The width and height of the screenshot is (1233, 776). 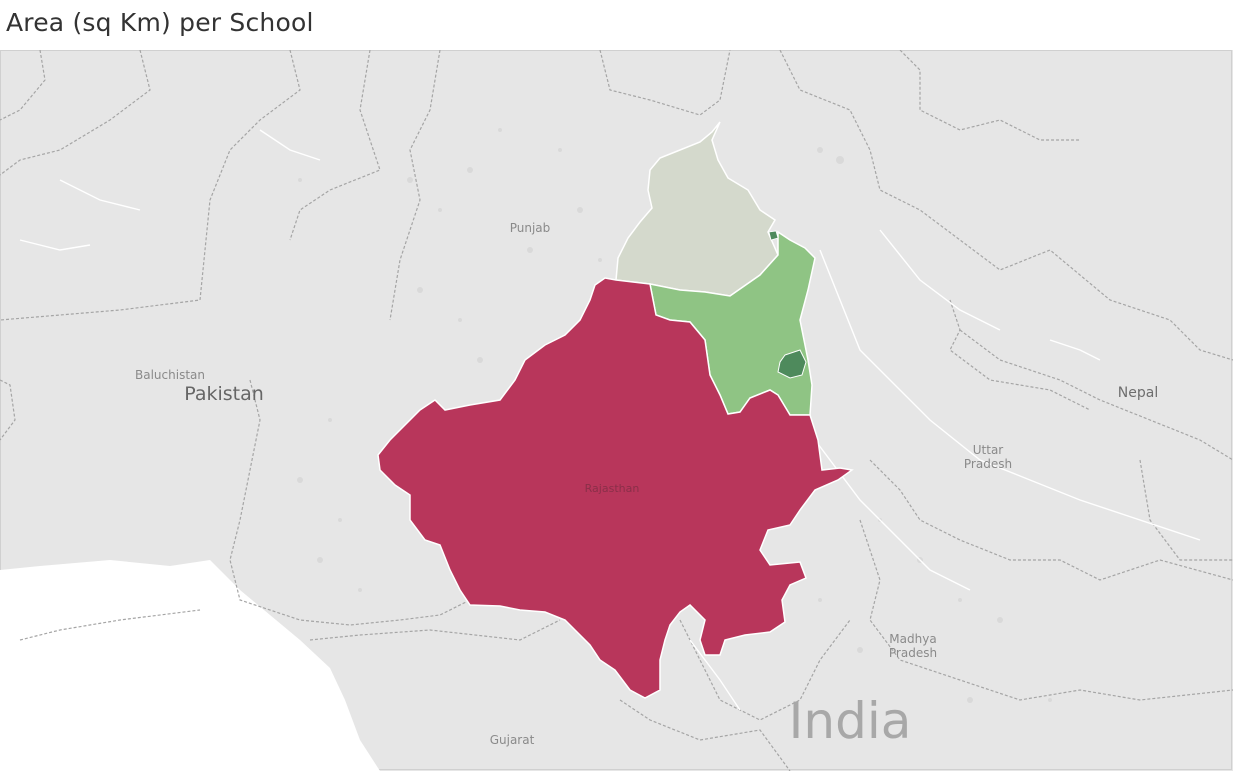 What do you see at coordinates (850, 721) in the screenshot?
I see `label-india: India` at bounding box center [850, 721].